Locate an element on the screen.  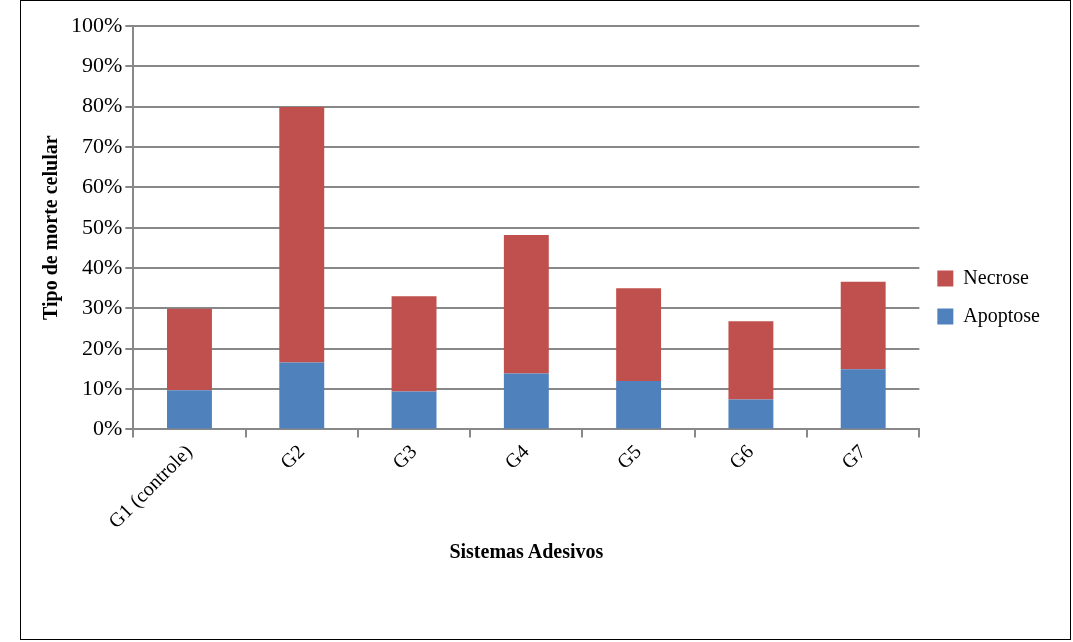
y-tick-label: 60% is located at coordinates (102, 186).